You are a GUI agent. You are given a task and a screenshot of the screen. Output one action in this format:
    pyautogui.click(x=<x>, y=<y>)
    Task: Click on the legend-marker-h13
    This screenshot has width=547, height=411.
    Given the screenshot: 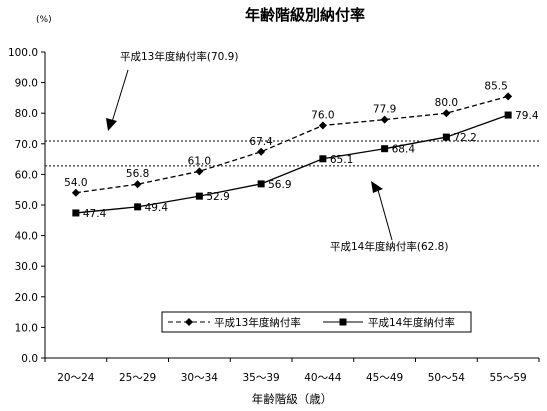 What is the action you would take?
    pyautogui.click(x=189, y=322)
    